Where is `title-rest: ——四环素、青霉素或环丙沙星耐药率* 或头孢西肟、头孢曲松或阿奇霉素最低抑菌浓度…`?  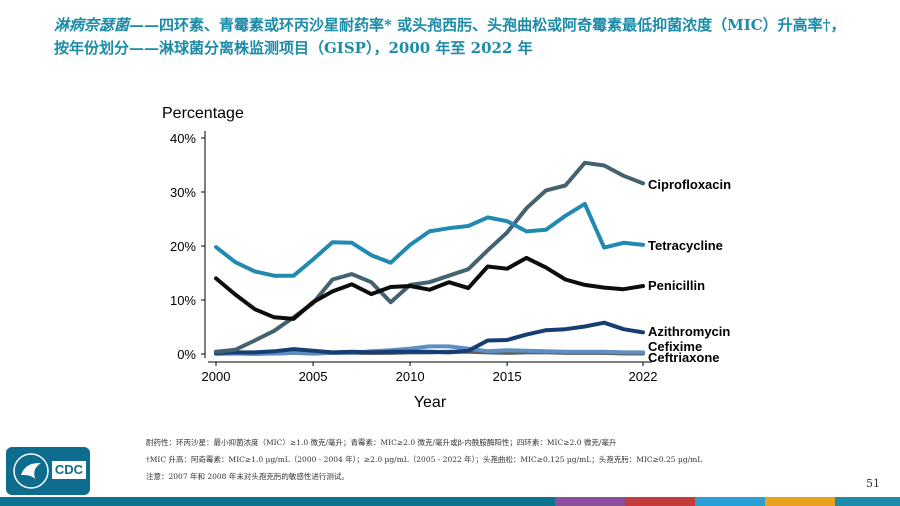 title-rest: ——四环素、青霉素或环丙沙星耐药率* 或头孢西肟、头孢曲松或阿奇霉素最低抑菌浓度… is located at coordinates (450, 36).